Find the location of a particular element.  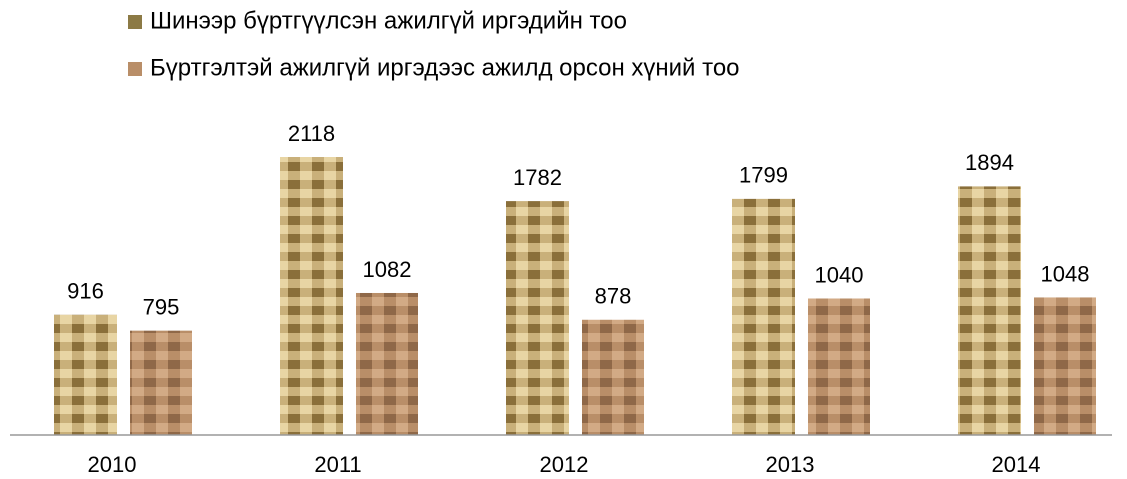

value-label: 1782 is located at coordinates (537, 177).